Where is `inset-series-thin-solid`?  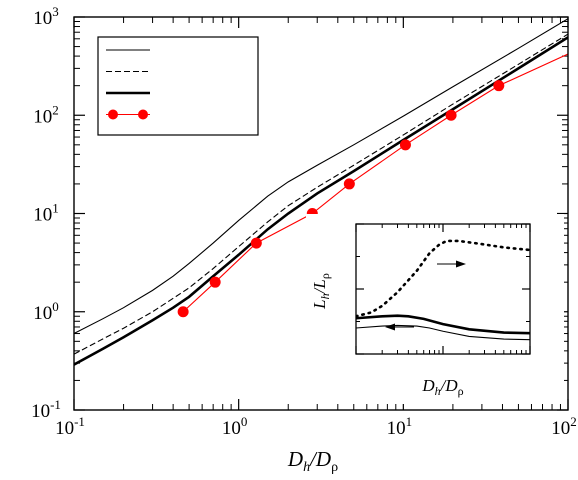
inset-series-thin-solid is located at coordinates (443, 332).